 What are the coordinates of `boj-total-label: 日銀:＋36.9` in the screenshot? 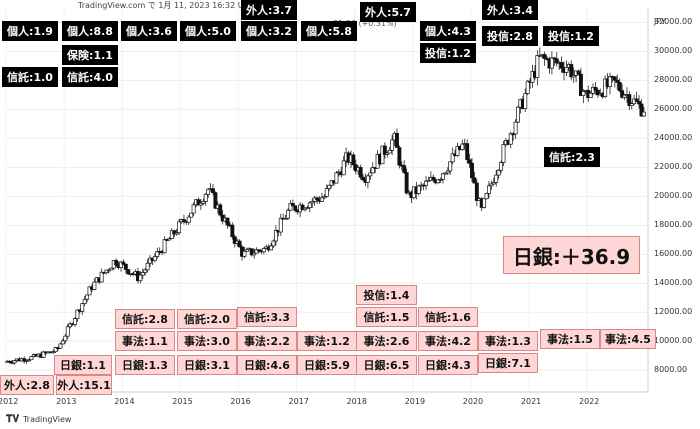 It's located at (571, 255).